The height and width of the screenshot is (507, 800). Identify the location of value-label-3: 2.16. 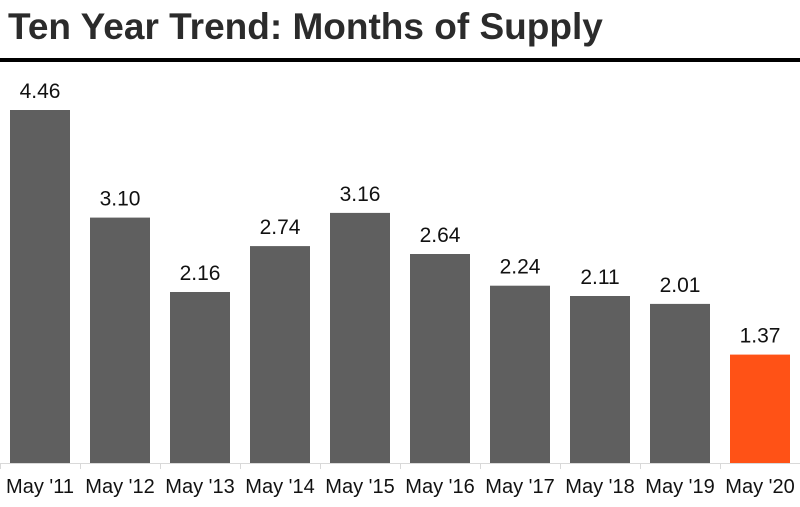
(200, 273).